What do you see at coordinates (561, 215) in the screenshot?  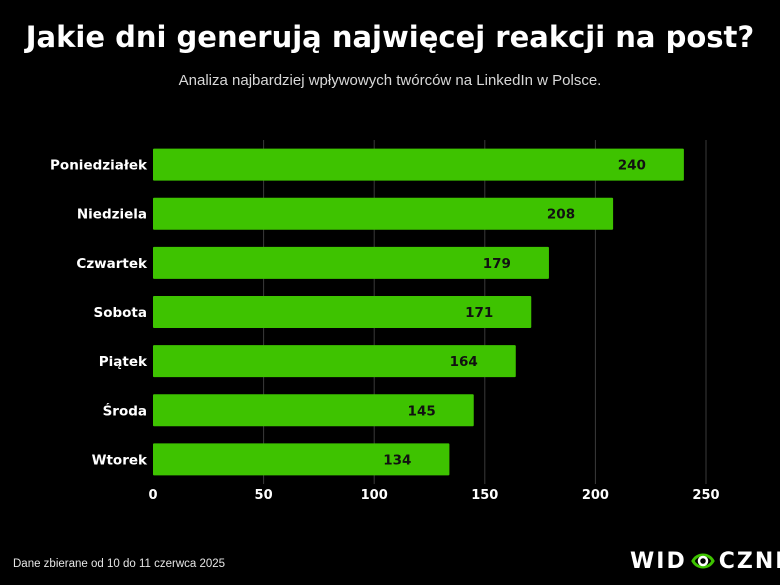 I see `bar-value-label: 208` at bounding box center [561, 215].